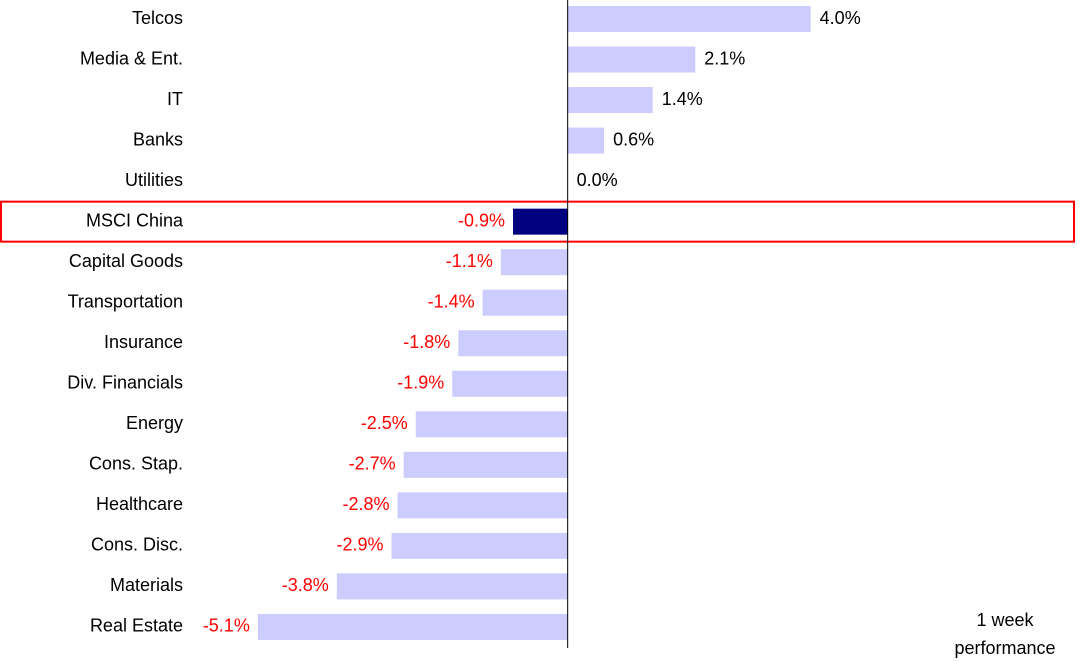  Describe the element at coordinates (597, 180) in the screenshot. I see `value-label: 0.0%` at that location.